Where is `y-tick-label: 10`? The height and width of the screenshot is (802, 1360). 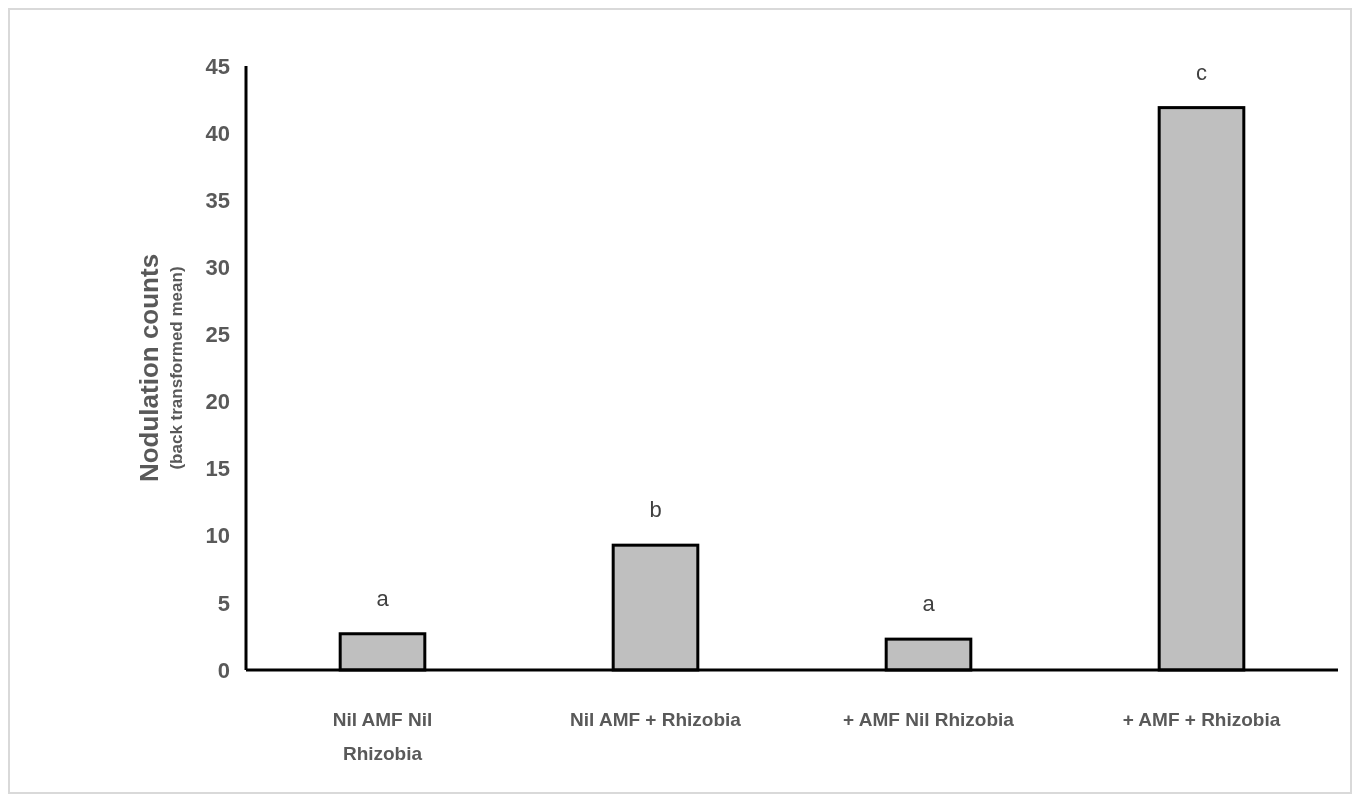 y-tick-label: 10 is located at coordinates (217, 536).